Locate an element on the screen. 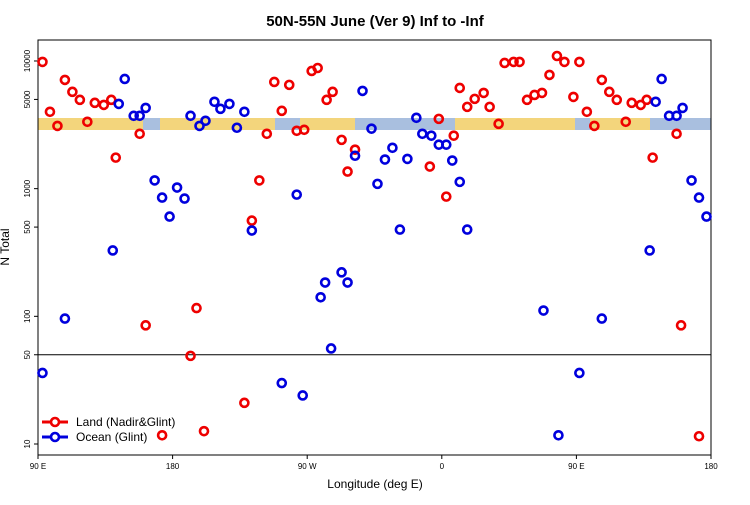 The image size is (750, 505). legend-label: Ocean (Glint) is located at coordinates (111, 437).